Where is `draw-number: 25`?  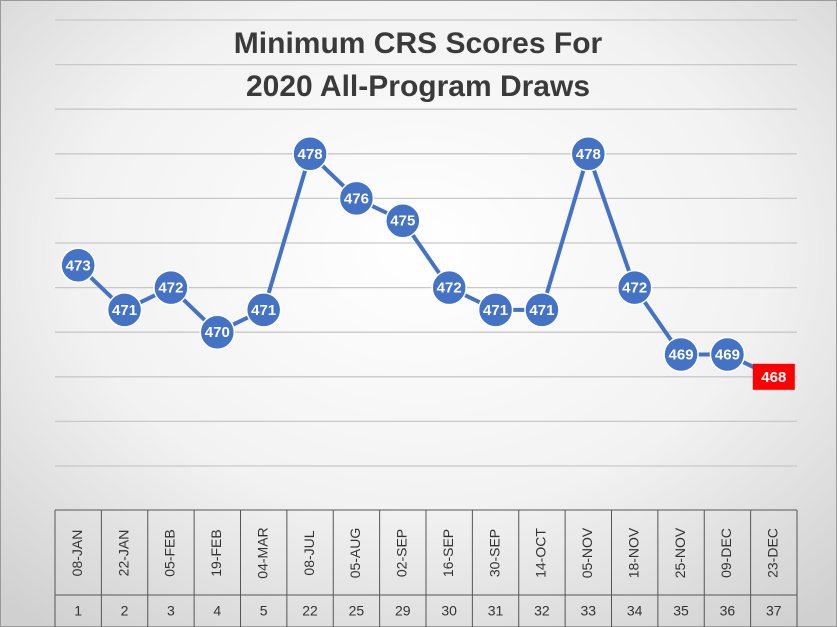 draw-number: 25 is located at coordinates (357, 611).